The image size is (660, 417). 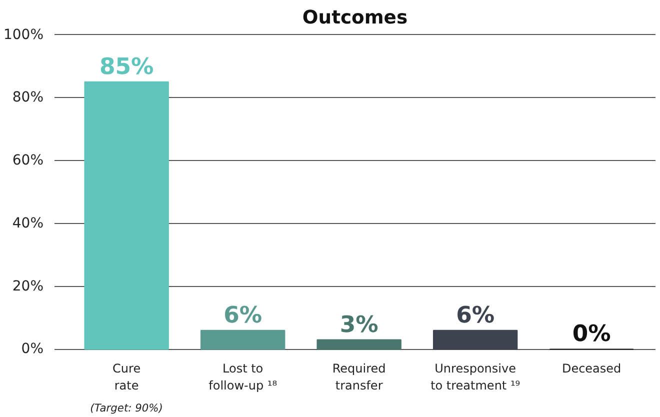 I want to click on x-tick-label: Unresponsive to treatment ¹⁹, so click(x=475, y=377).